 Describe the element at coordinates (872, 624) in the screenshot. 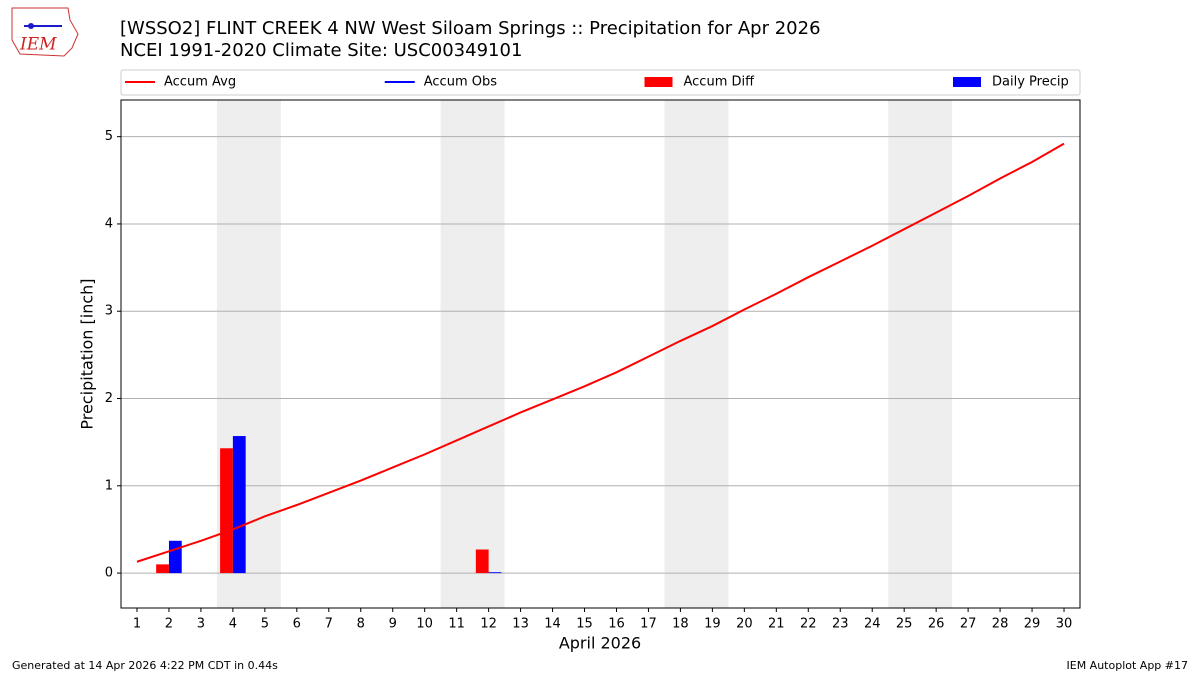

I see `x-tick-label: 24` at that location.